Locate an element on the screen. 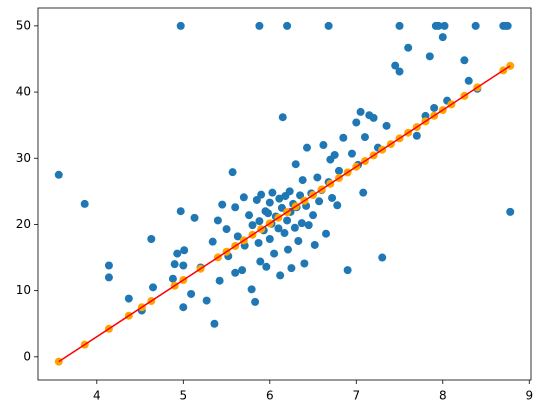 The height and width of the screenshot is (413, 544). y-tick-label: 50 is located at coordinates (23, 25).